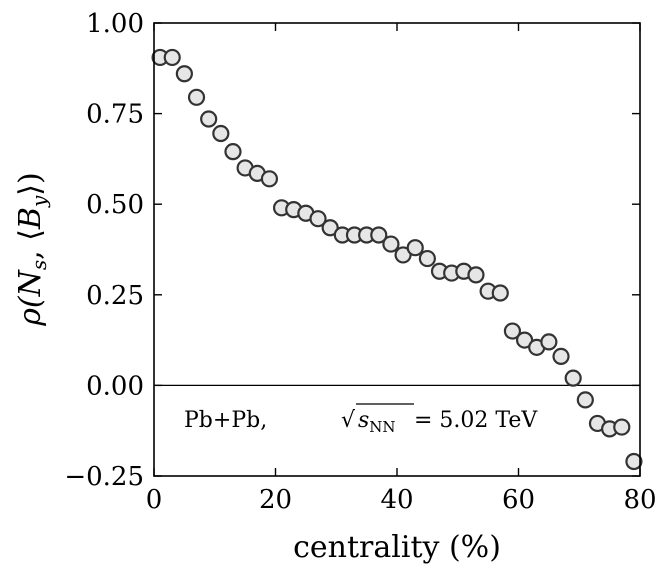  Describe the element at coordinates (363, 420) in the screenshot. I see `annotation-s: s` at that location.